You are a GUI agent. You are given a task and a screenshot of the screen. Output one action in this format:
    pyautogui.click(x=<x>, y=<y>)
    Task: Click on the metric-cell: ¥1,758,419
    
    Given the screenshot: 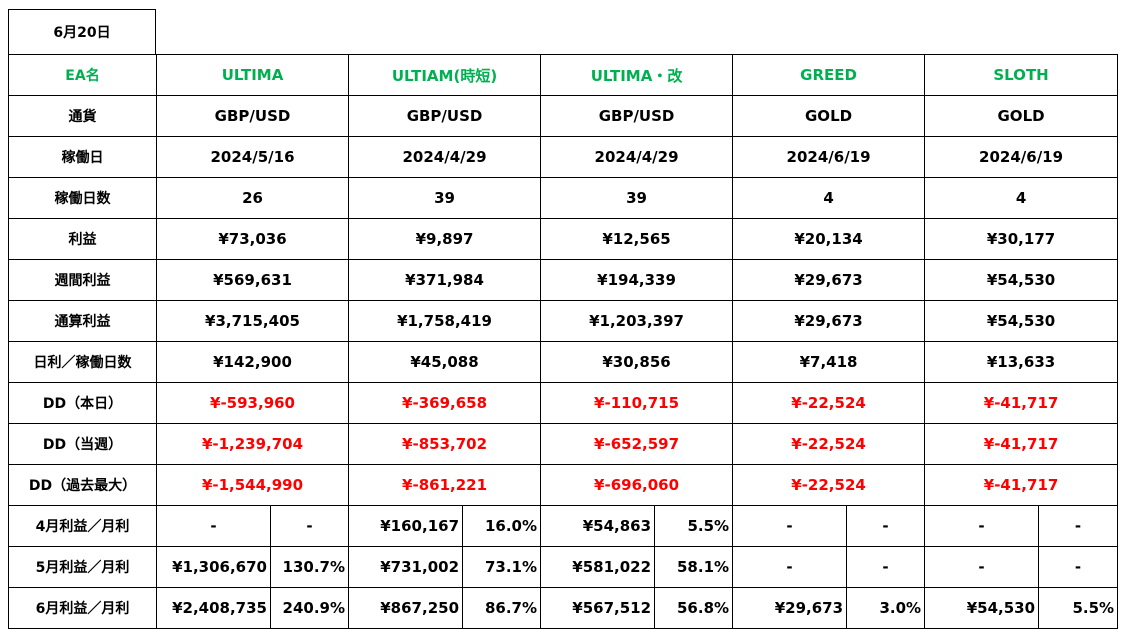 What is the action you would take?
    pyautogui.click(x=445, y=321)
    